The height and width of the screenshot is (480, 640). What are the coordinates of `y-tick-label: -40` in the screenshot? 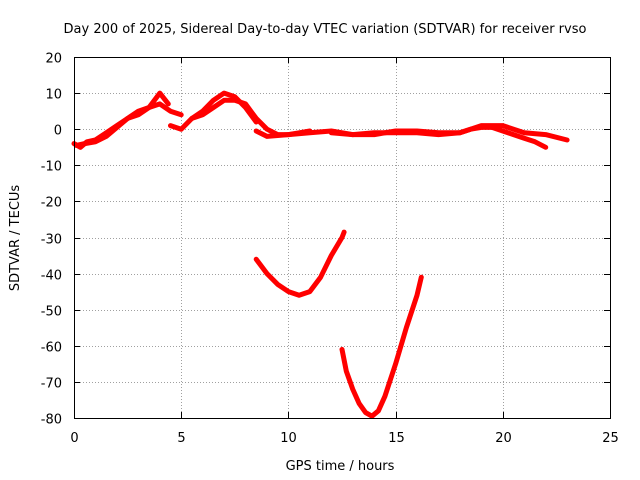 It's located at (51, 276).